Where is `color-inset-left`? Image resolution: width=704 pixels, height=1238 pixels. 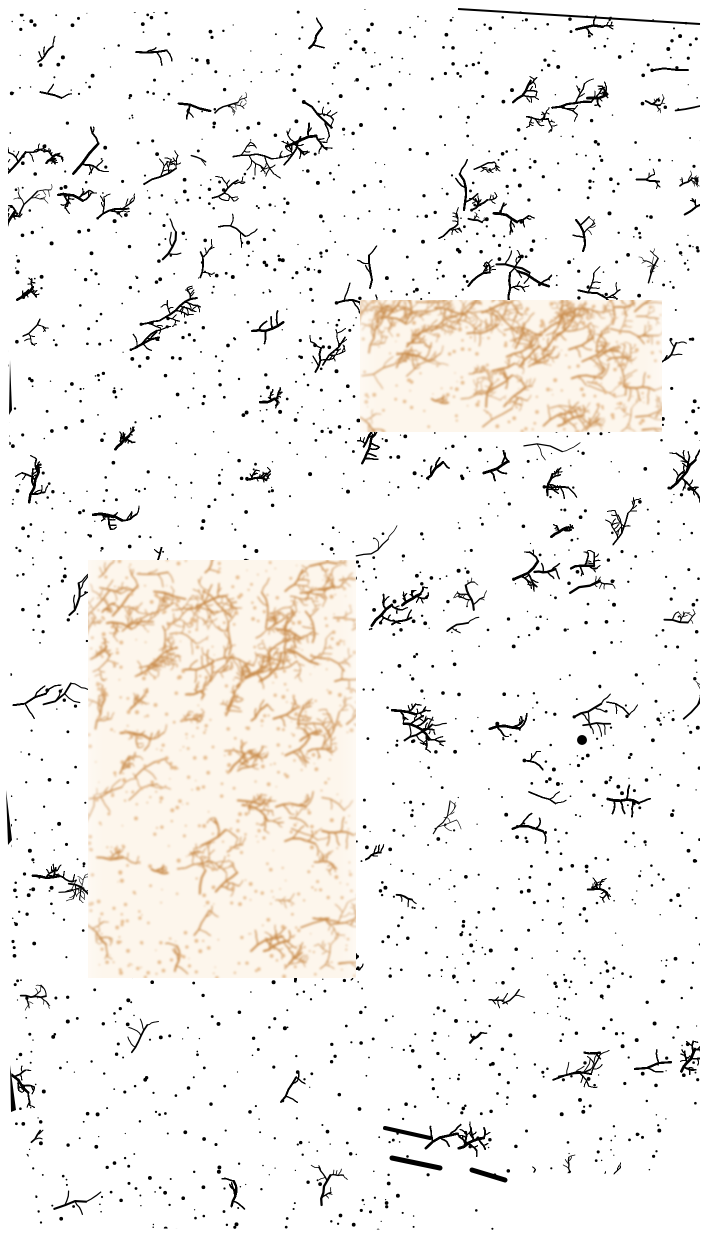 color-inset-left is located at coordinates (222, 769).